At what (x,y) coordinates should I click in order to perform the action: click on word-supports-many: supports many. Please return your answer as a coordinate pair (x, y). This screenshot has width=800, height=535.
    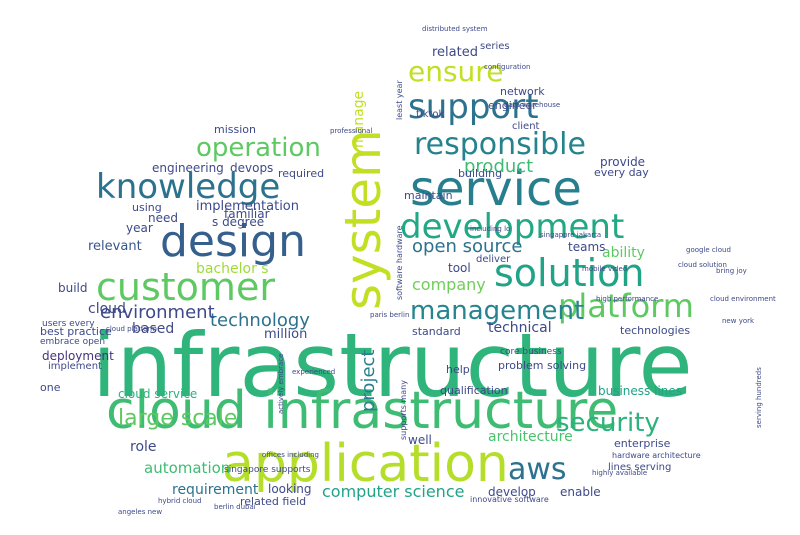
    Looking at the image, I should click on (403, 410).